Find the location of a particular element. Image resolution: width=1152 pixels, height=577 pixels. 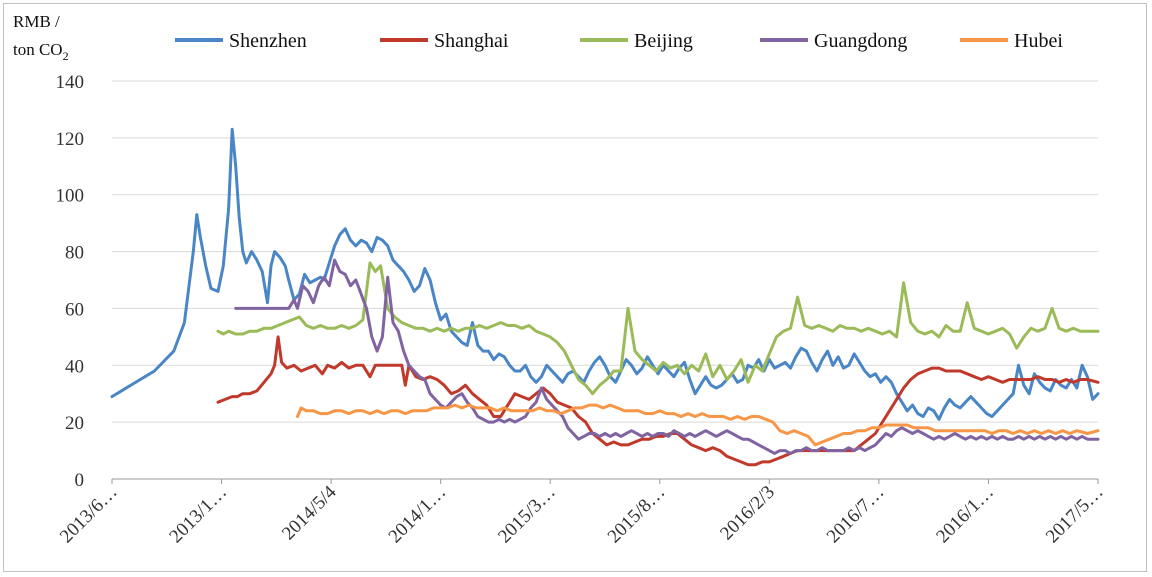

series-line-hubei is located at coordinates (698, 425).